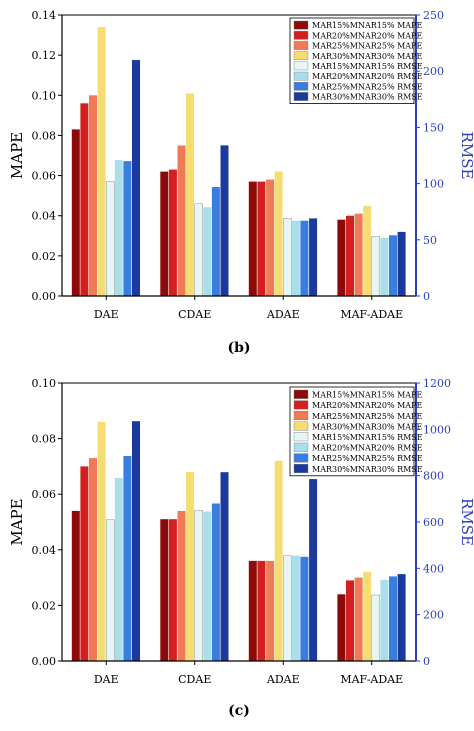 The width and height of the screenshot is (474, 731). Describe the element at coordinates (466, 156) in the screenshot. I see `y2-axis-title: RMSE` at that location.